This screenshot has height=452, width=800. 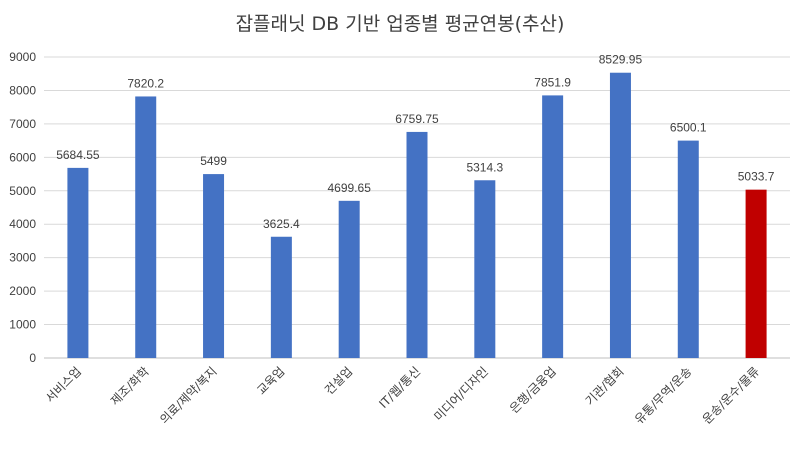 What do you see at coordinates (22, 90) in the screenshot?
I see `y-tick-label: 8000` at bounding box center [22, 90].